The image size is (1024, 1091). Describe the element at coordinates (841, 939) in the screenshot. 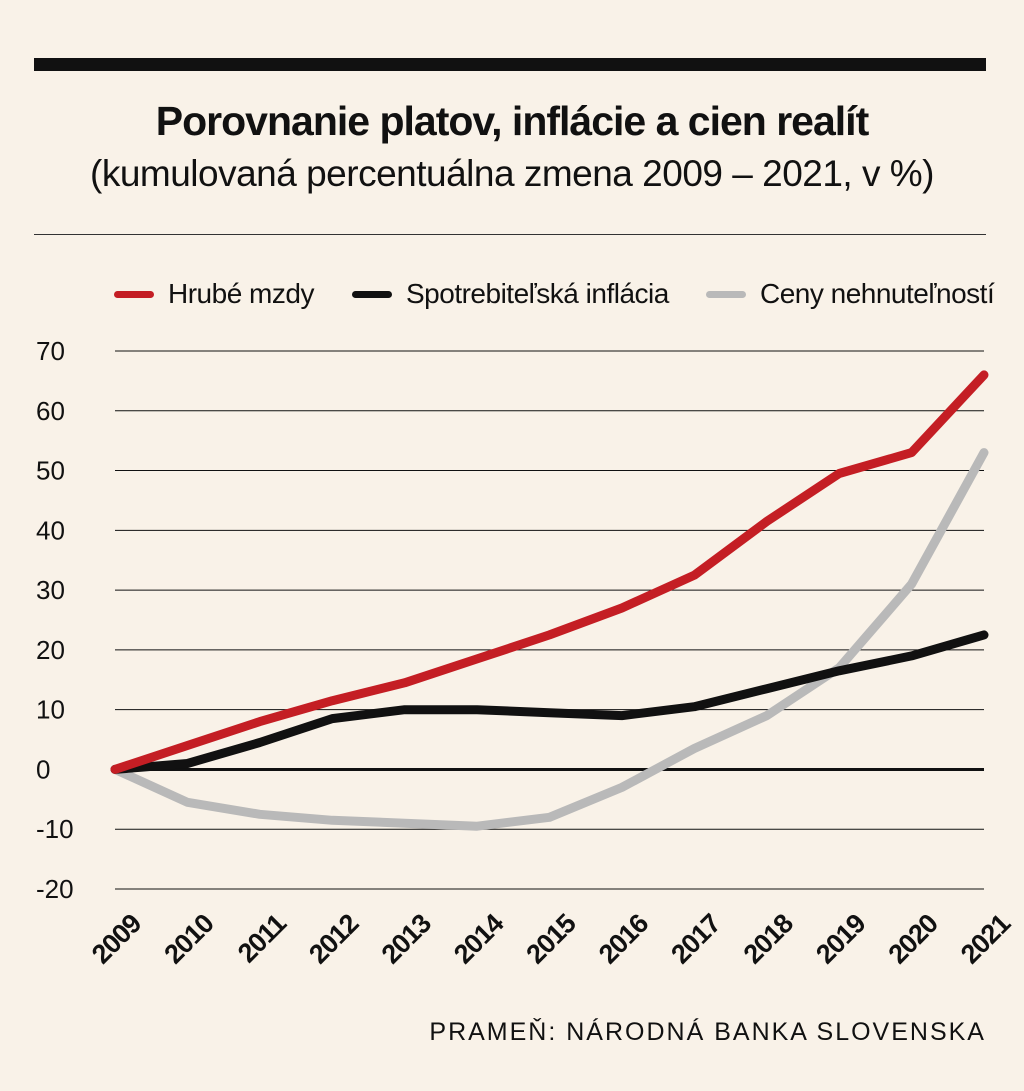

I see `x-tick-label: 2019` at that location.